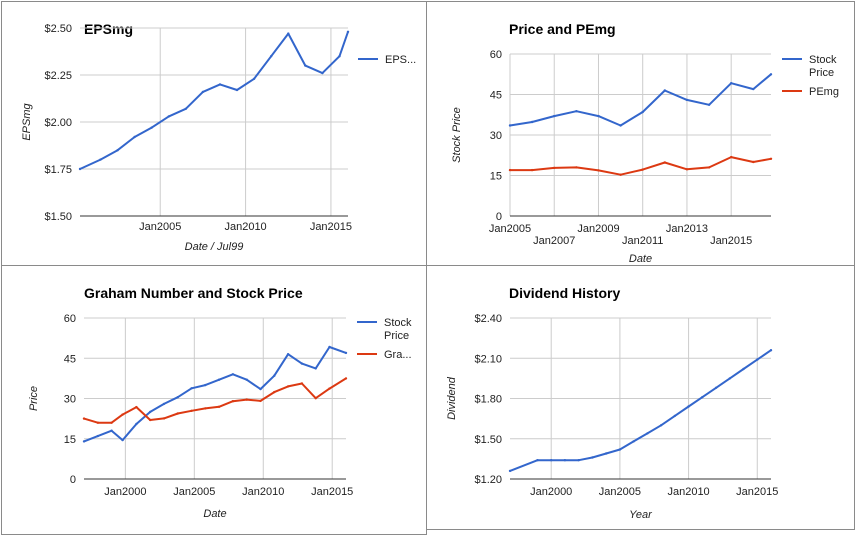  Describe the element at coordinates (562, 29) in the screenshot. I see `chart-title: Price and PEmg` at that location.